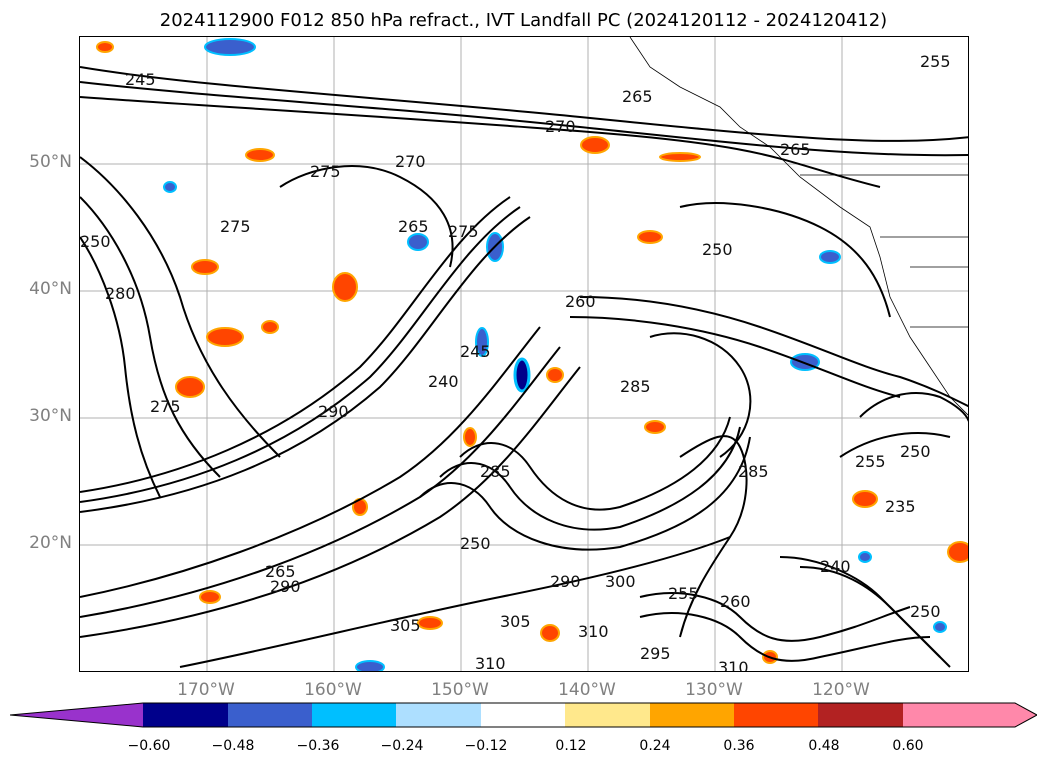  I want to click on lon-label-120w: 120°W, so click(841, 690).